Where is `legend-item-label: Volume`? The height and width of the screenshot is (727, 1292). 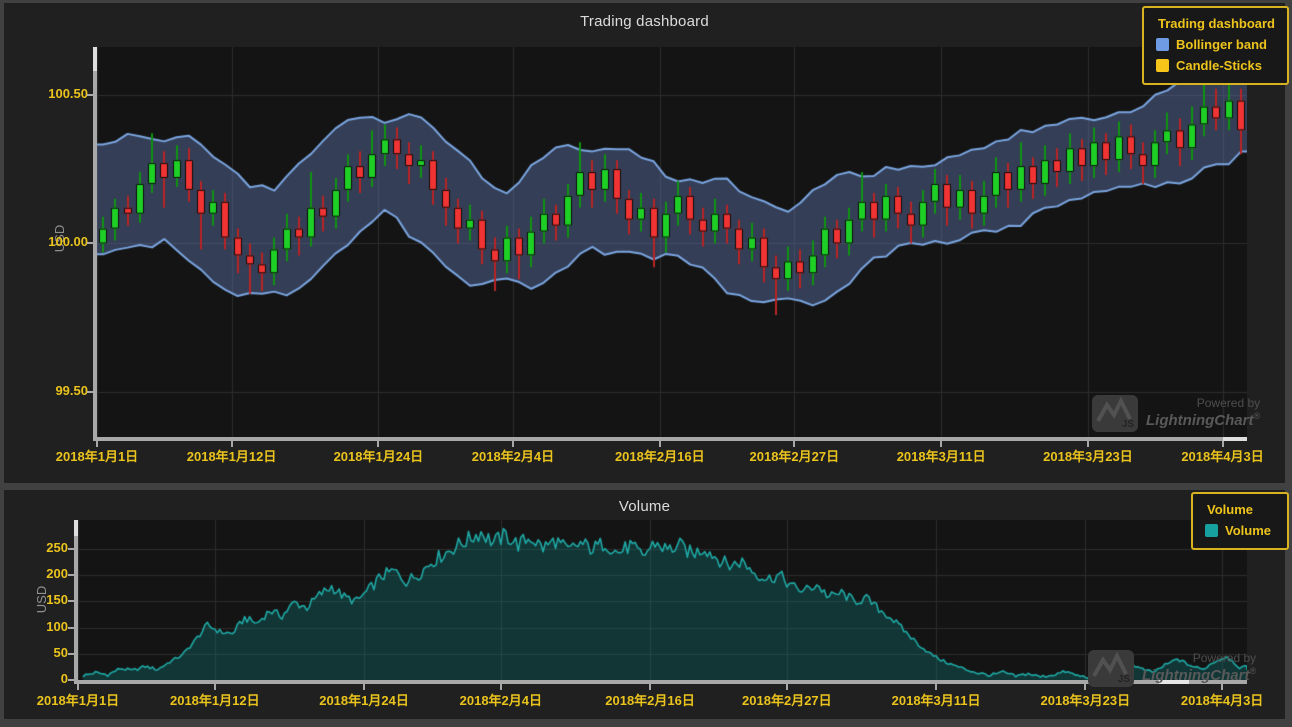 legend-item-label: Volume is located at coordinates (1248, 530).